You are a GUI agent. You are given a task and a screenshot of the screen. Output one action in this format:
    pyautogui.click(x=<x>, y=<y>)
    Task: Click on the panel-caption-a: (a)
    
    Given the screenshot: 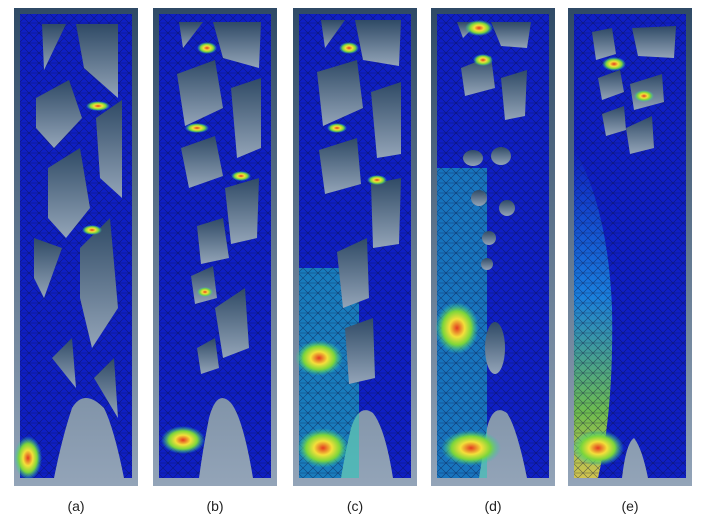 What is the action you would take?
    pyautogui.click(x=76, y=506)
    